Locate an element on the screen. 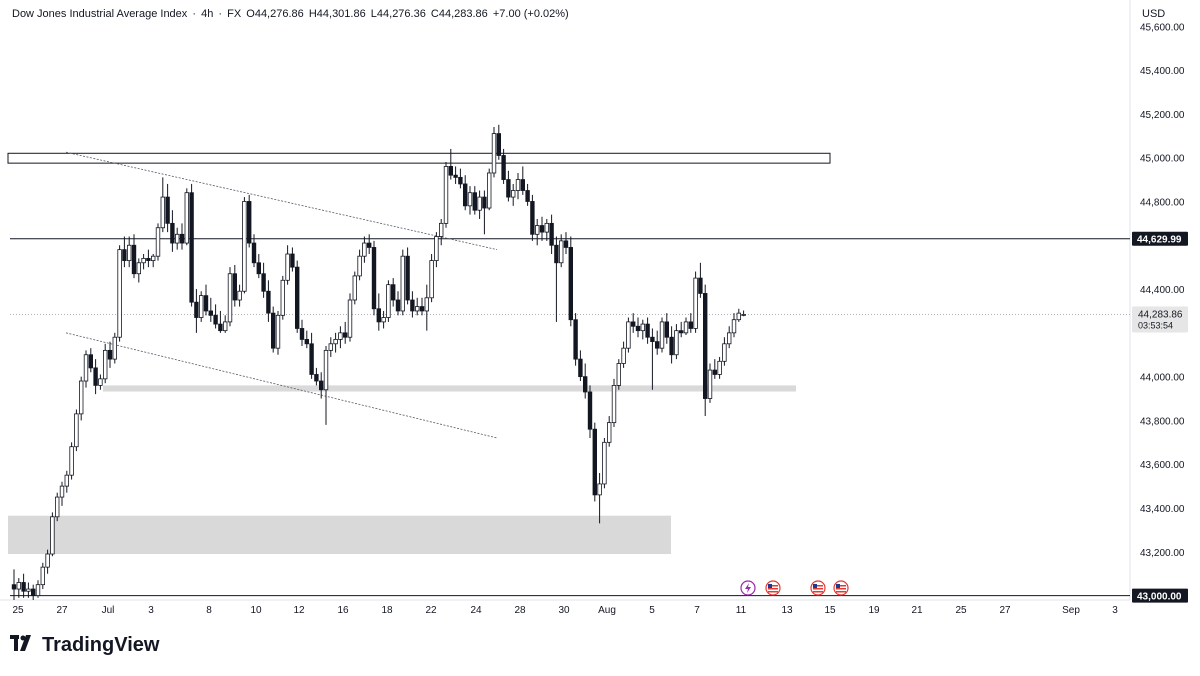 The image size is (1200, 676). x-tick-label: 24 is located at coordinates (476, 610).